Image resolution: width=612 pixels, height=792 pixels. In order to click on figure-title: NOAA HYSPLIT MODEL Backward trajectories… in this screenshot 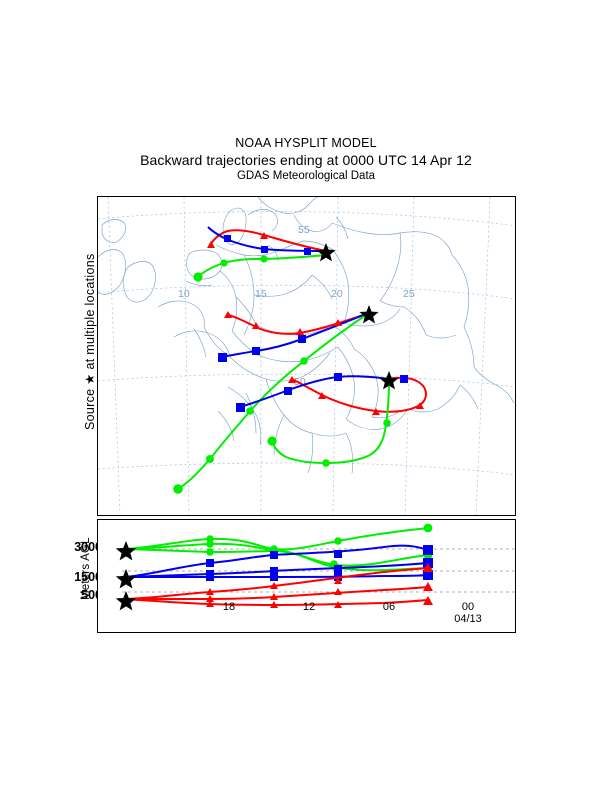, I will do `click(306, 160)`.